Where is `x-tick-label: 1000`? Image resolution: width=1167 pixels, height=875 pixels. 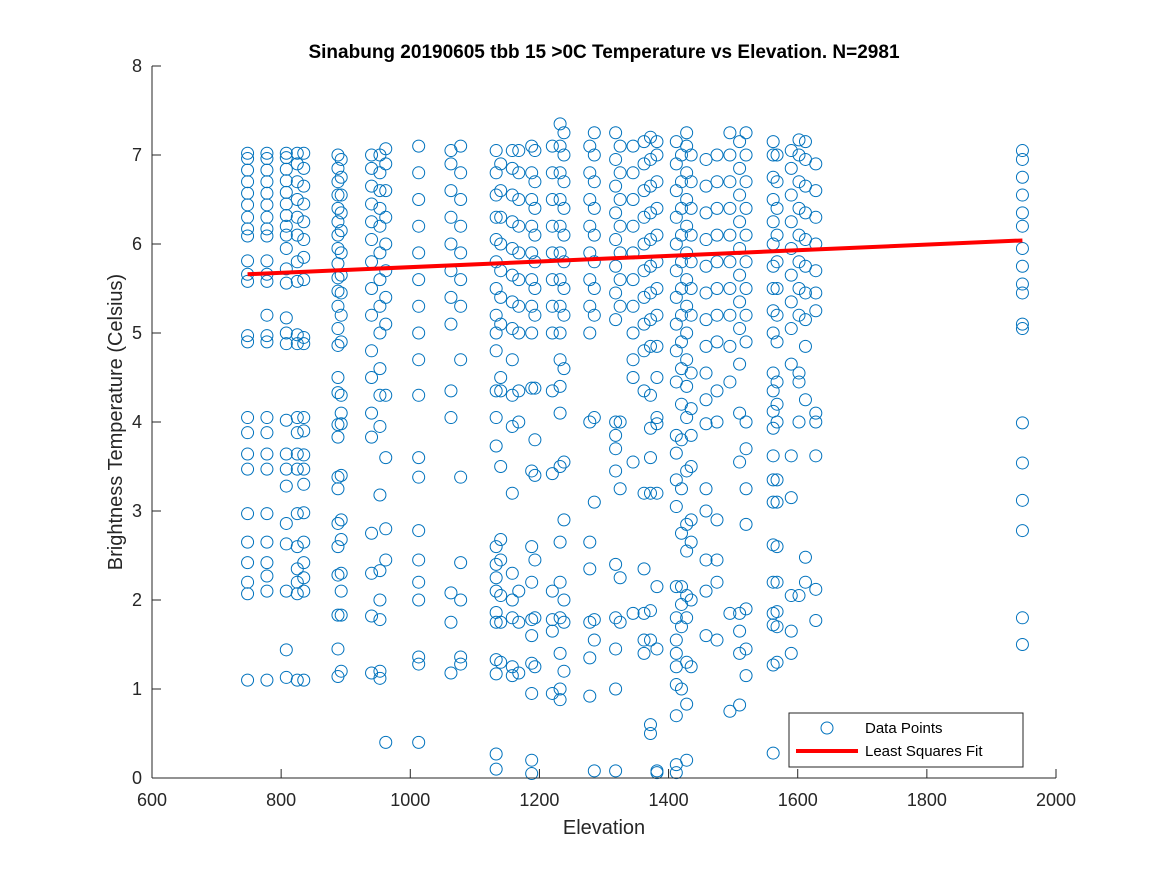 x-tick-label: 1000 is located at coordinates (410, 800).